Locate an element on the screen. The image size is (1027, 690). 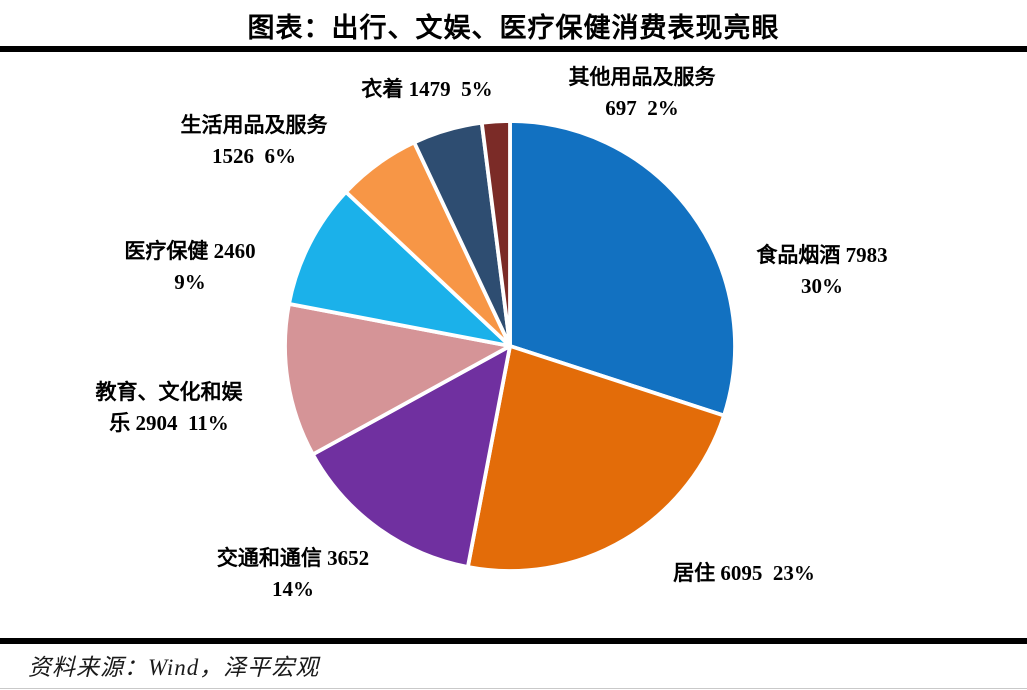
pie-label-line: 1526 6% is located at coordinates (254, 156).